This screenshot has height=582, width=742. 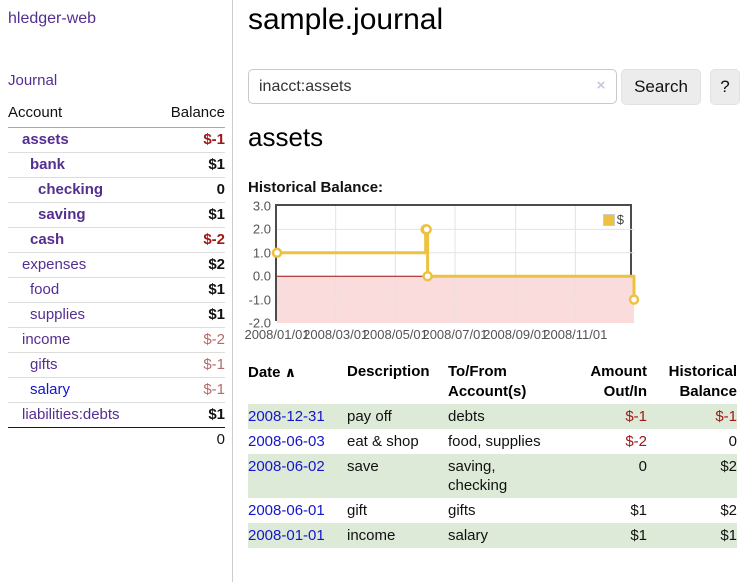 I want to click on chart-canvas, so click(x=455, y=264).